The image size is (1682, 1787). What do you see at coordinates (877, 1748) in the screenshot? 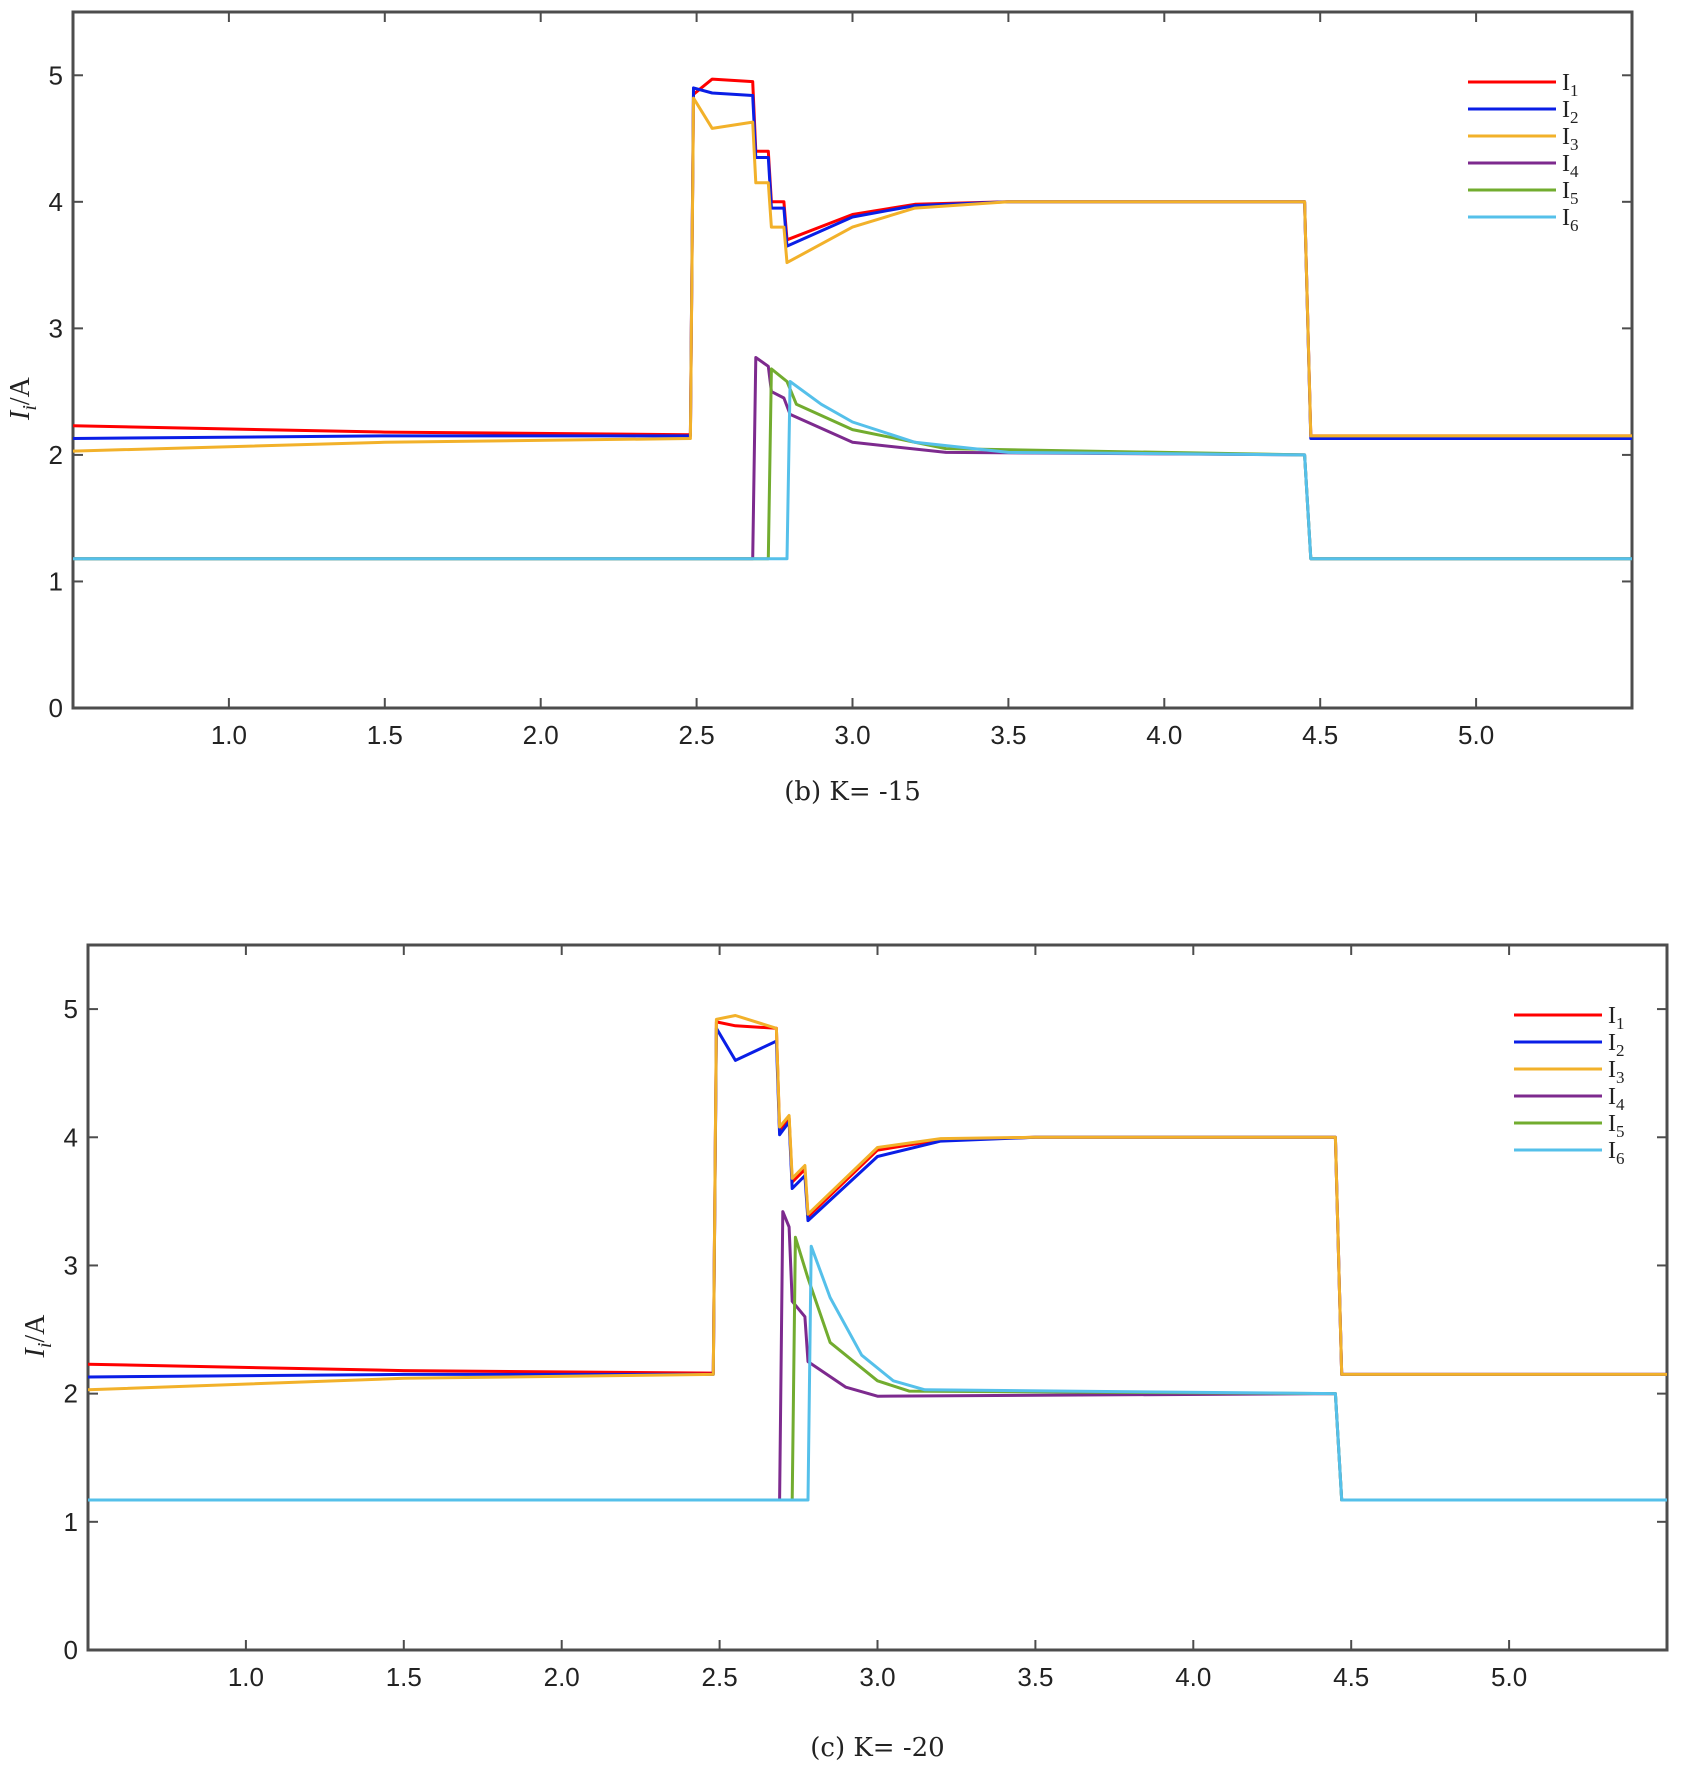
I see `figure-caption: (c) K= -20` at bounding box center [877, 1748].